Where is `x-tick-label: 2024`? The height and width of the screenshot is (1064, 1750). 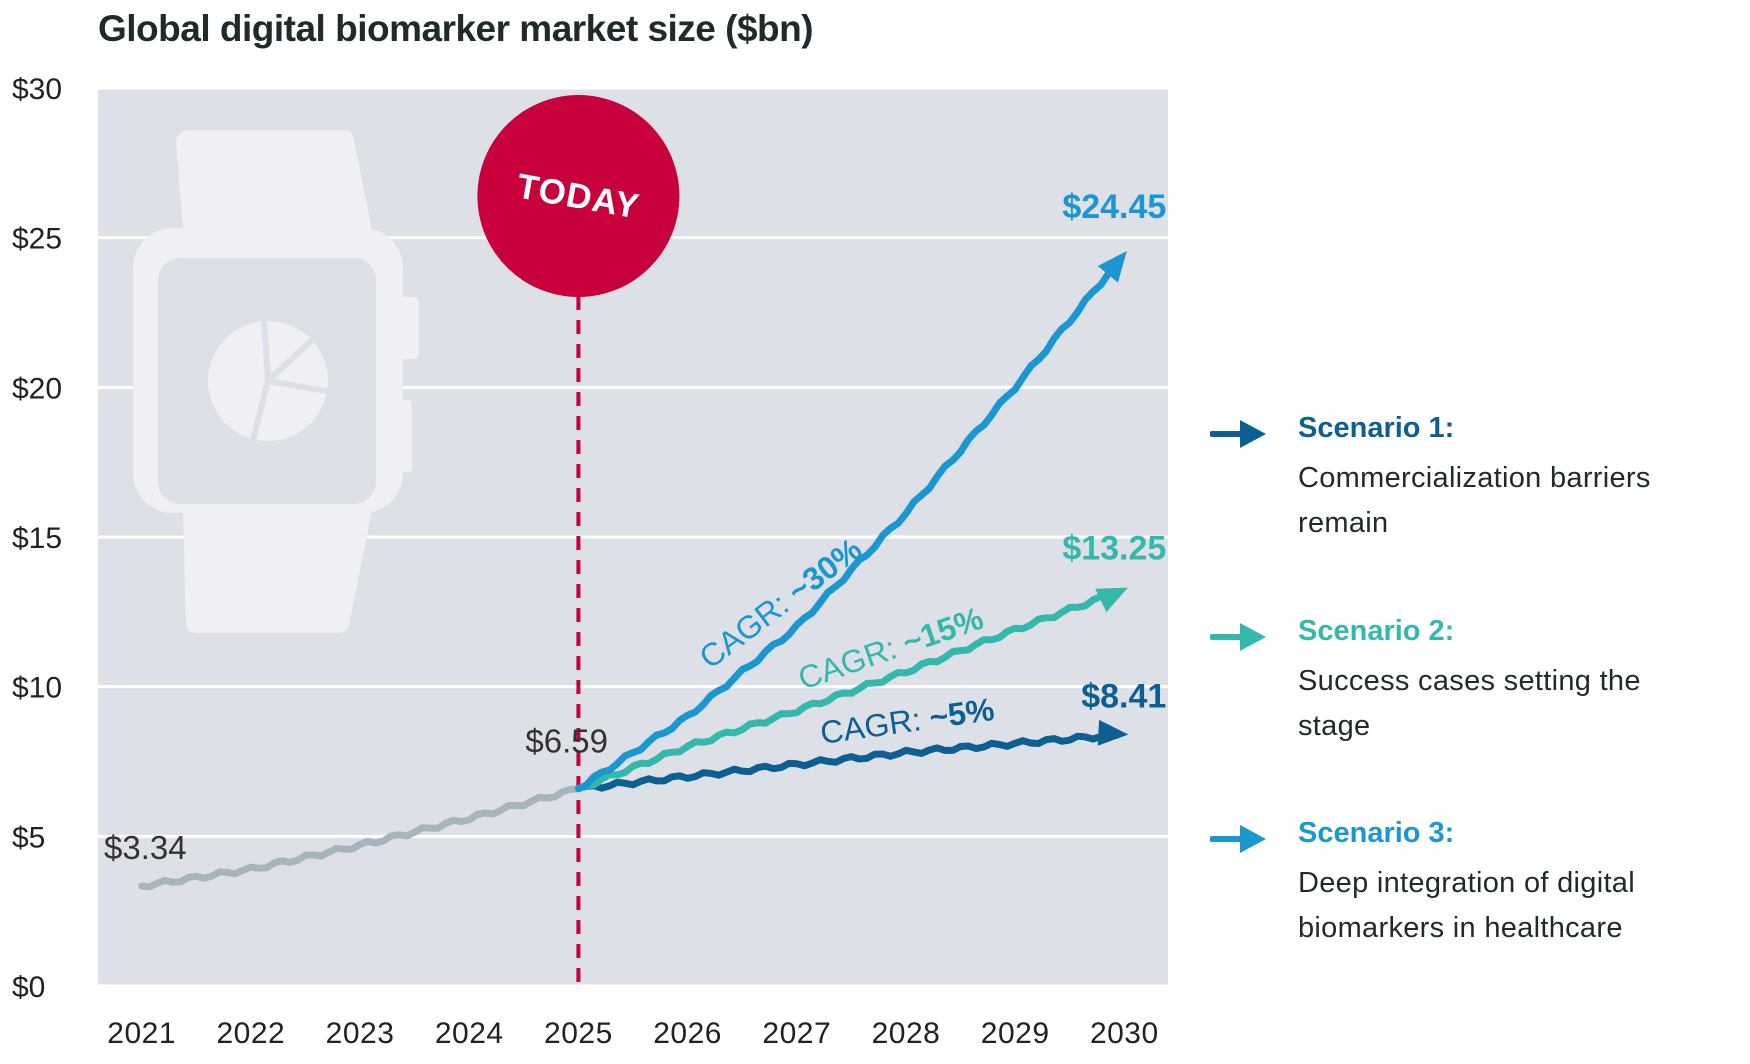
x-tick-label: 2024 is located at coordinates (469, 1033).